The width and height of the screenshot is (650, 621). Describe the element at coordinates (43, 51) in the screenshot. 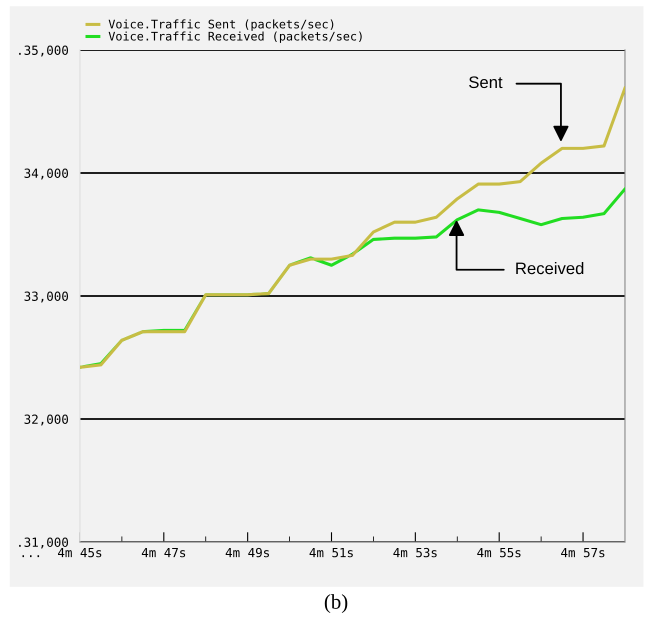

I see `y-tick-label: .35,000` at that location.